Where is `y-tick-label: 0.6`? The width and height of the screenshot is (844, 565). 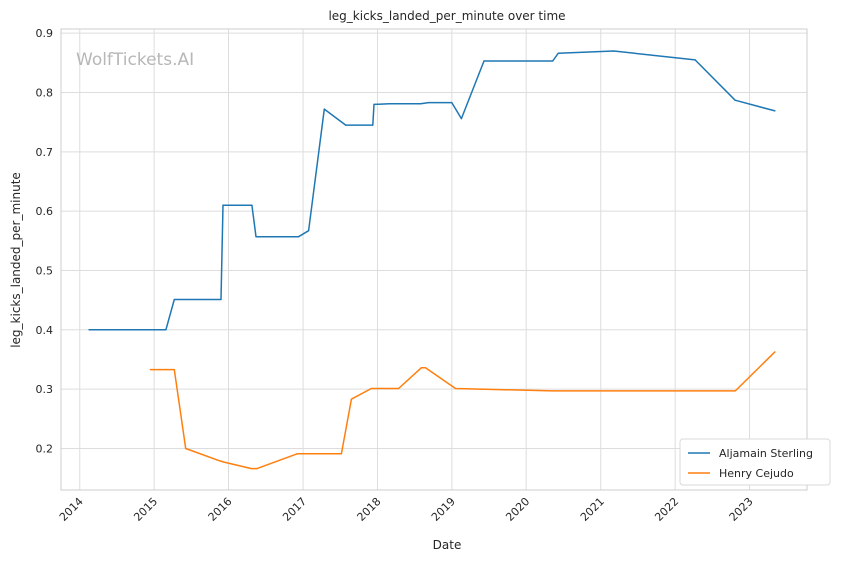
y-tick-label: 0.6 is located at coordinates (45, 211).